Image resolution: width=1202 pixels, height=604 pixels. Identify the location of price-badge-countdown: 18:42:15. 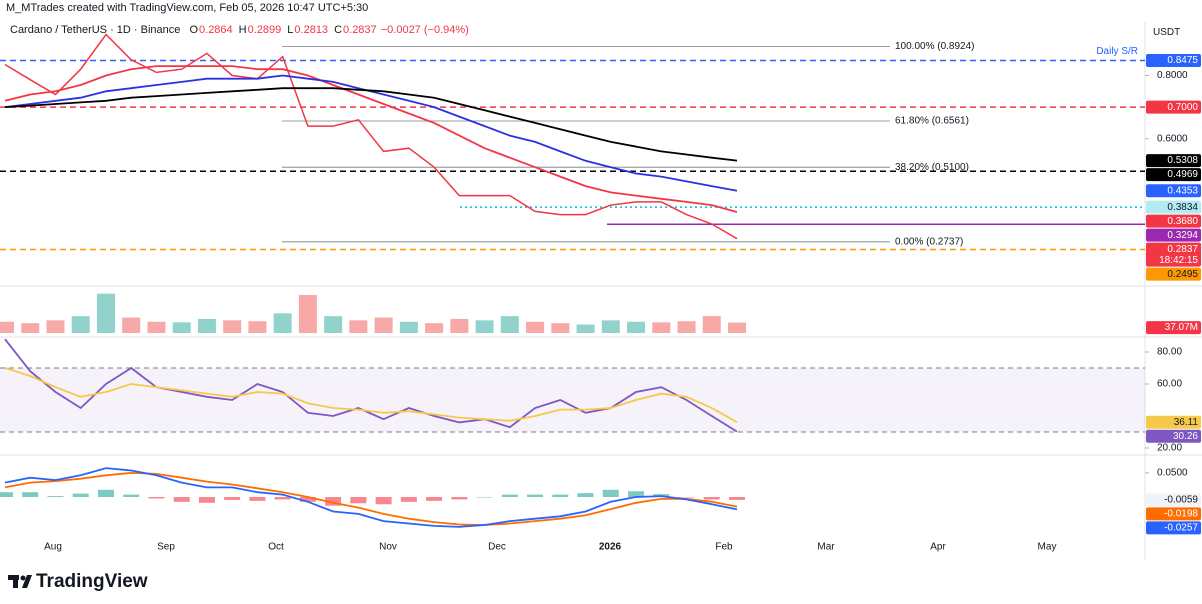
(1178, 260).